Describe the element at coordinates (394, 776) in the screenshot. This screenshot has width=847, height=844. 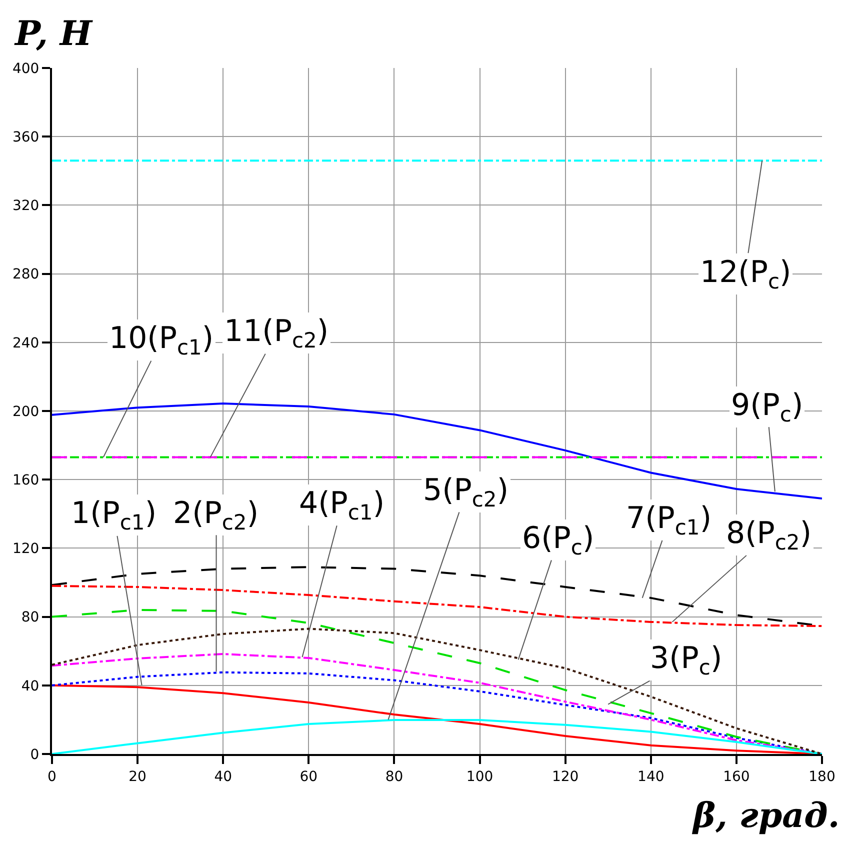
I see `x-tick-label: 80` at that location.